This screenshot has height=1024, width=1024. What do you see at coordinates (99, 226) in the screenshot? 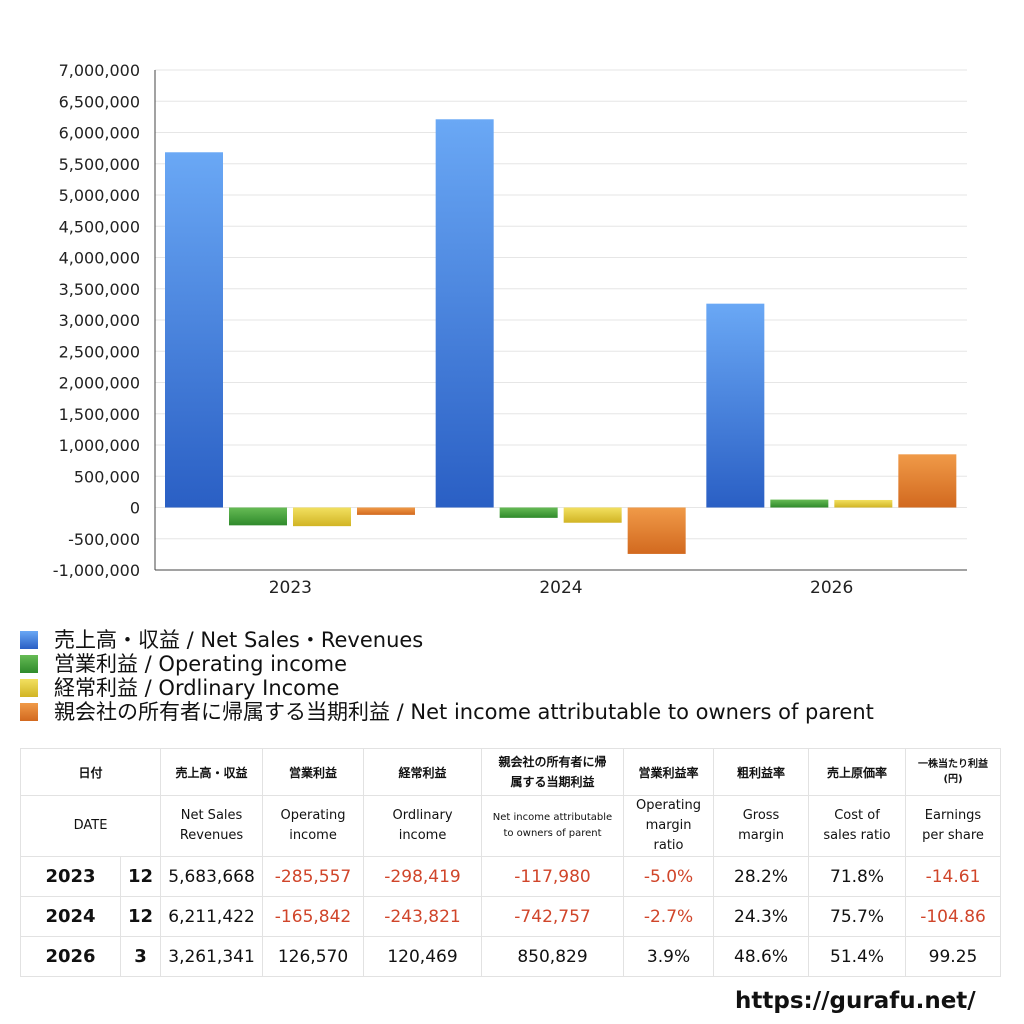
I see `y-tick-label: 4,500,000` at bounding box center [99, 226].